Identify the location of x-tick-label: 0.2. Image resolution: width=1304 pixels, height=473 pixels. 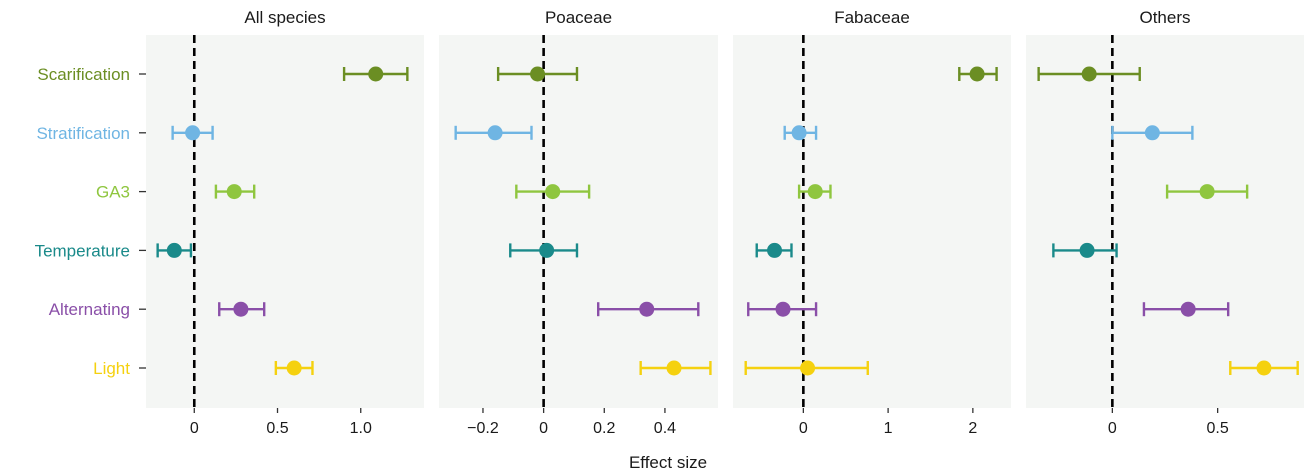
(604, 428).